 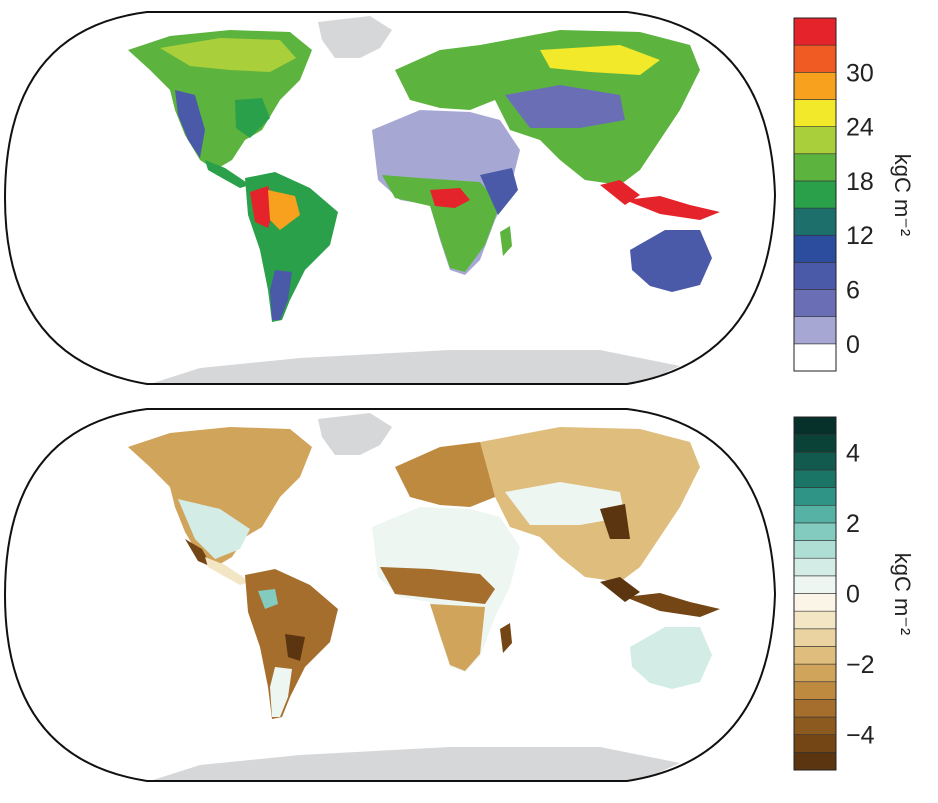 I want to click on colorbar-tick-label: 2, so click(x=853, y=524).